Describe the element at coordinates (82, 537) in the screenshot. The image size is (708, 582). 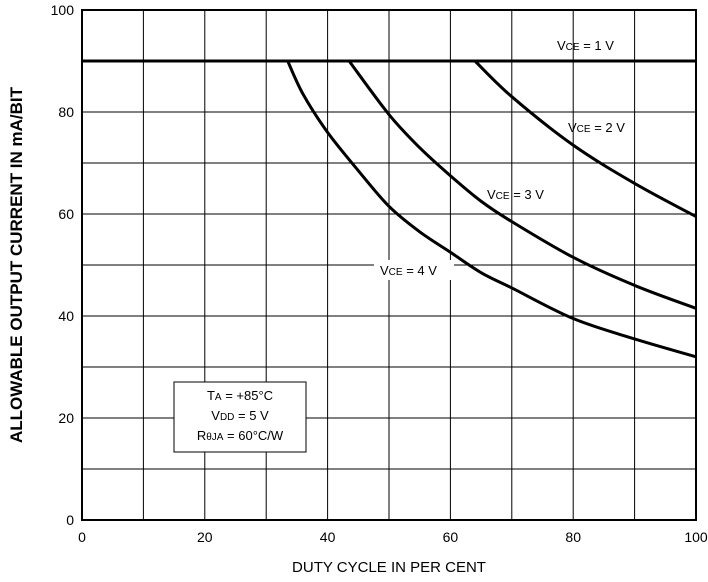
I see `x-tick-label: 0` at that location.